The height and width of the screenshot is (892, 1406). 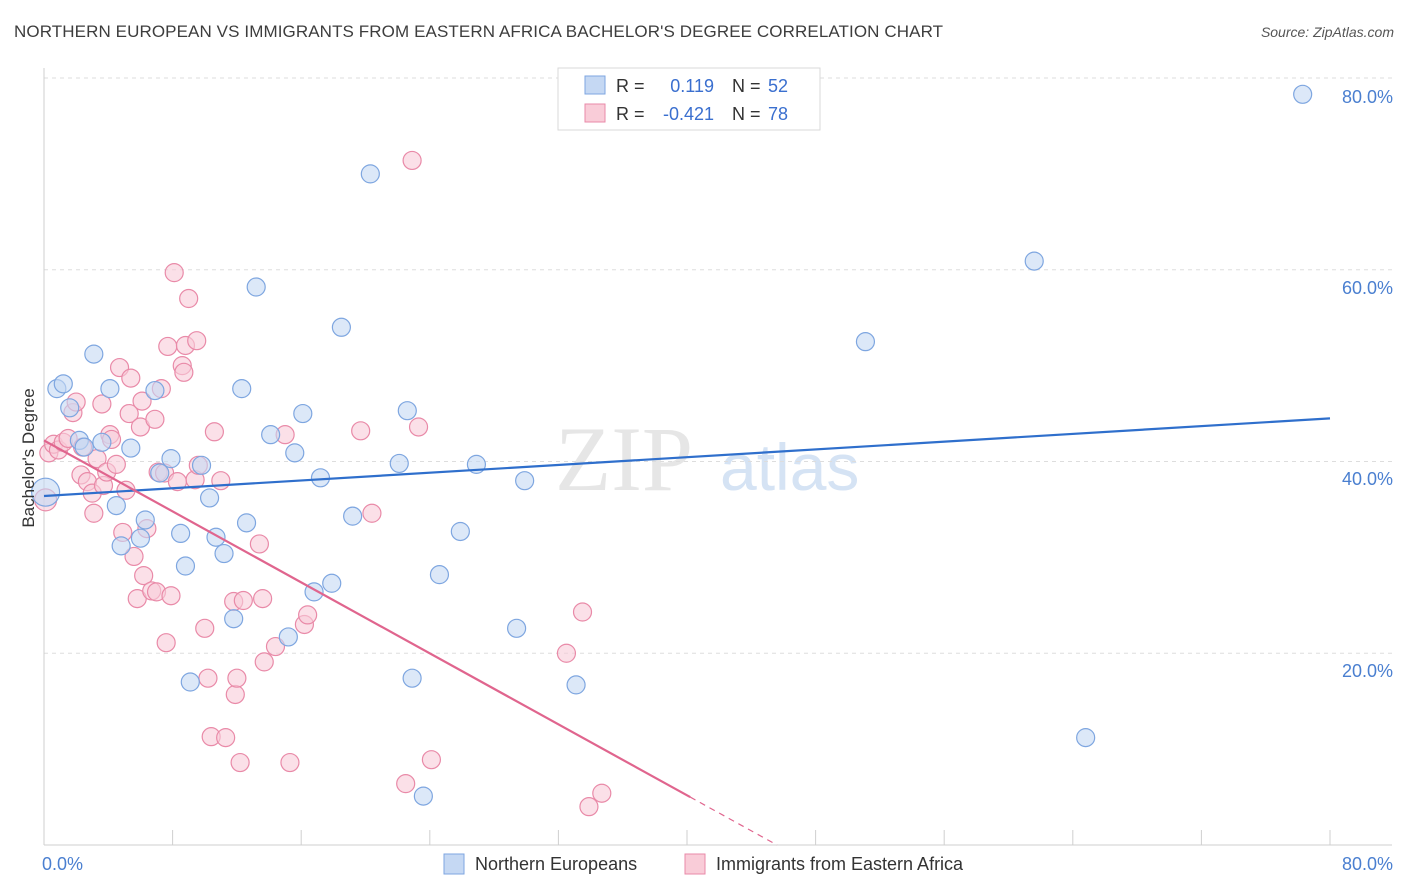 What do you see at coordinates (630, 86) in the screenshot?
I see `stats-legend-r-label-blue: R =` at bounding box center [630, 86].